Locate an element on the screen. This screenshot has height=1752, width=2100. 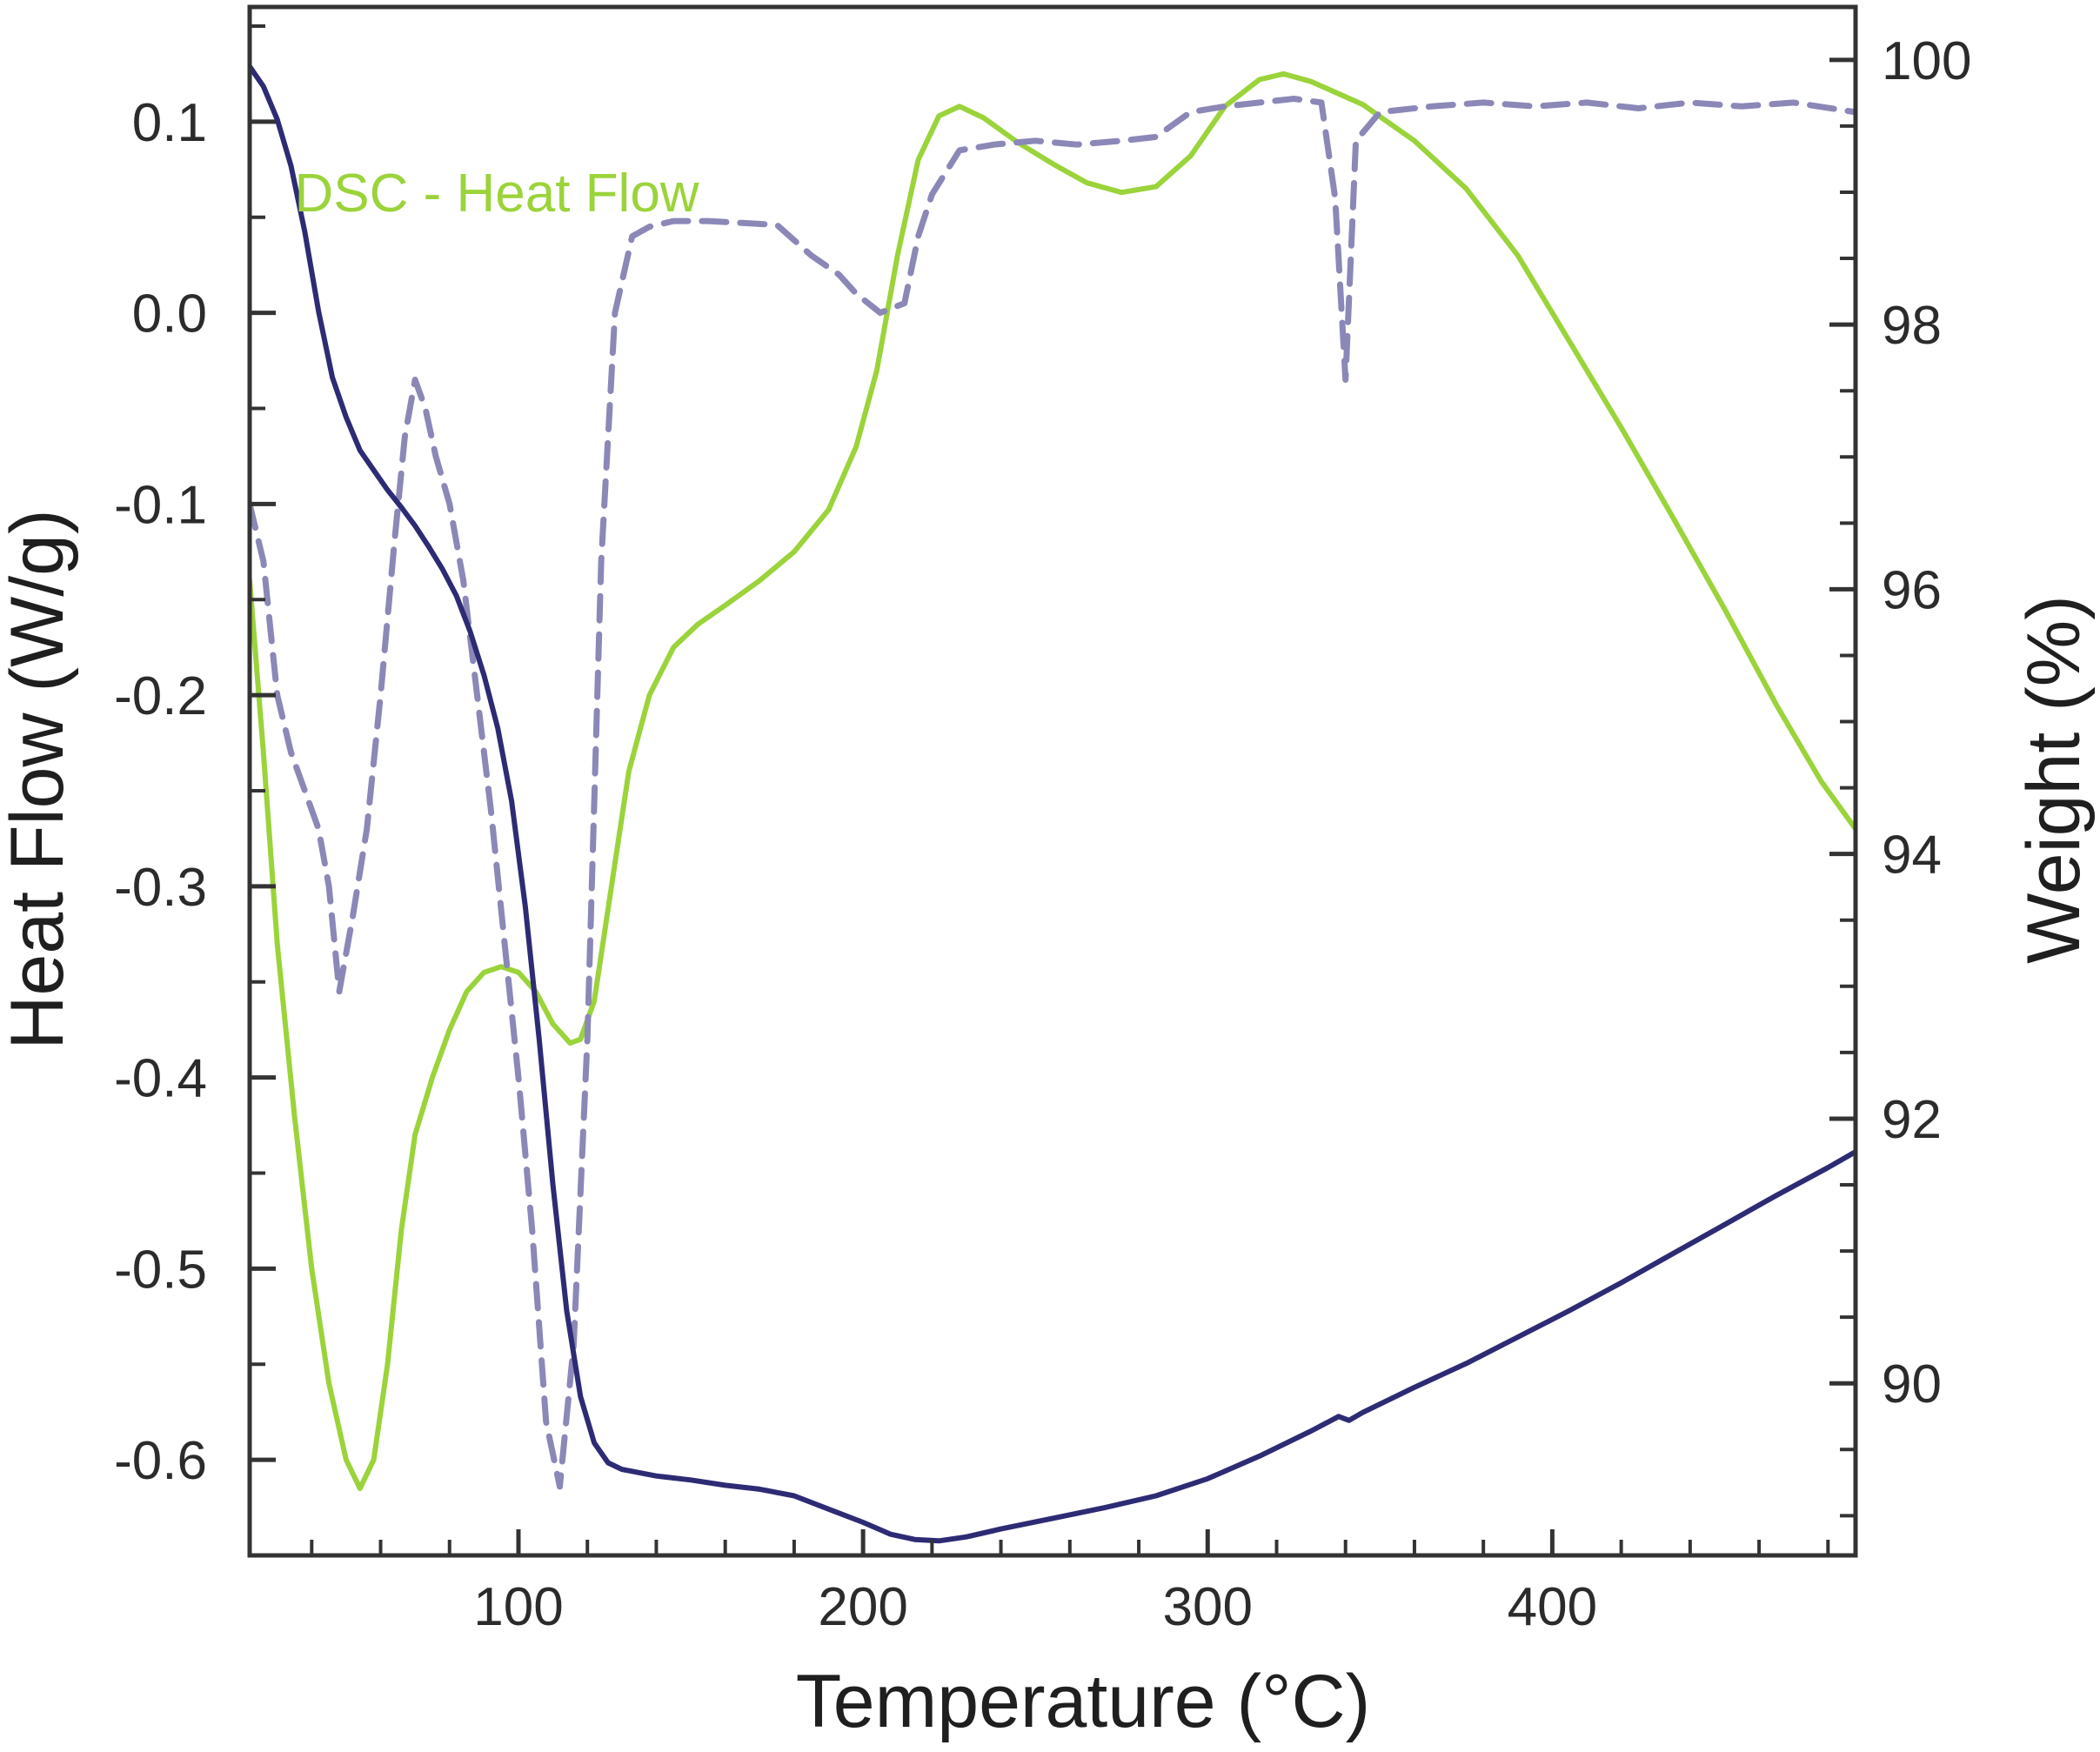
left-y-tick-label: 0.0 is located at coordinates (169, 314).